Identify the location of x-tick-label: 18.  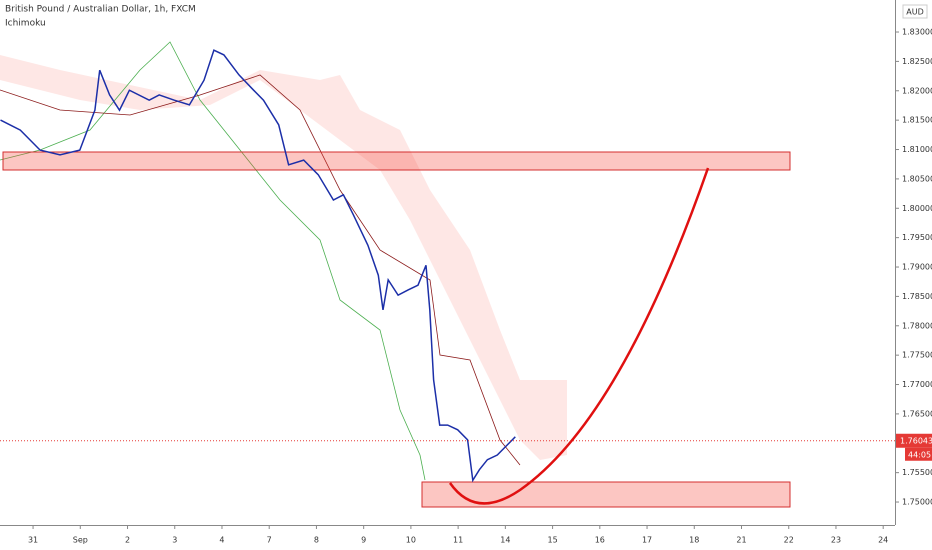
(694, 540).